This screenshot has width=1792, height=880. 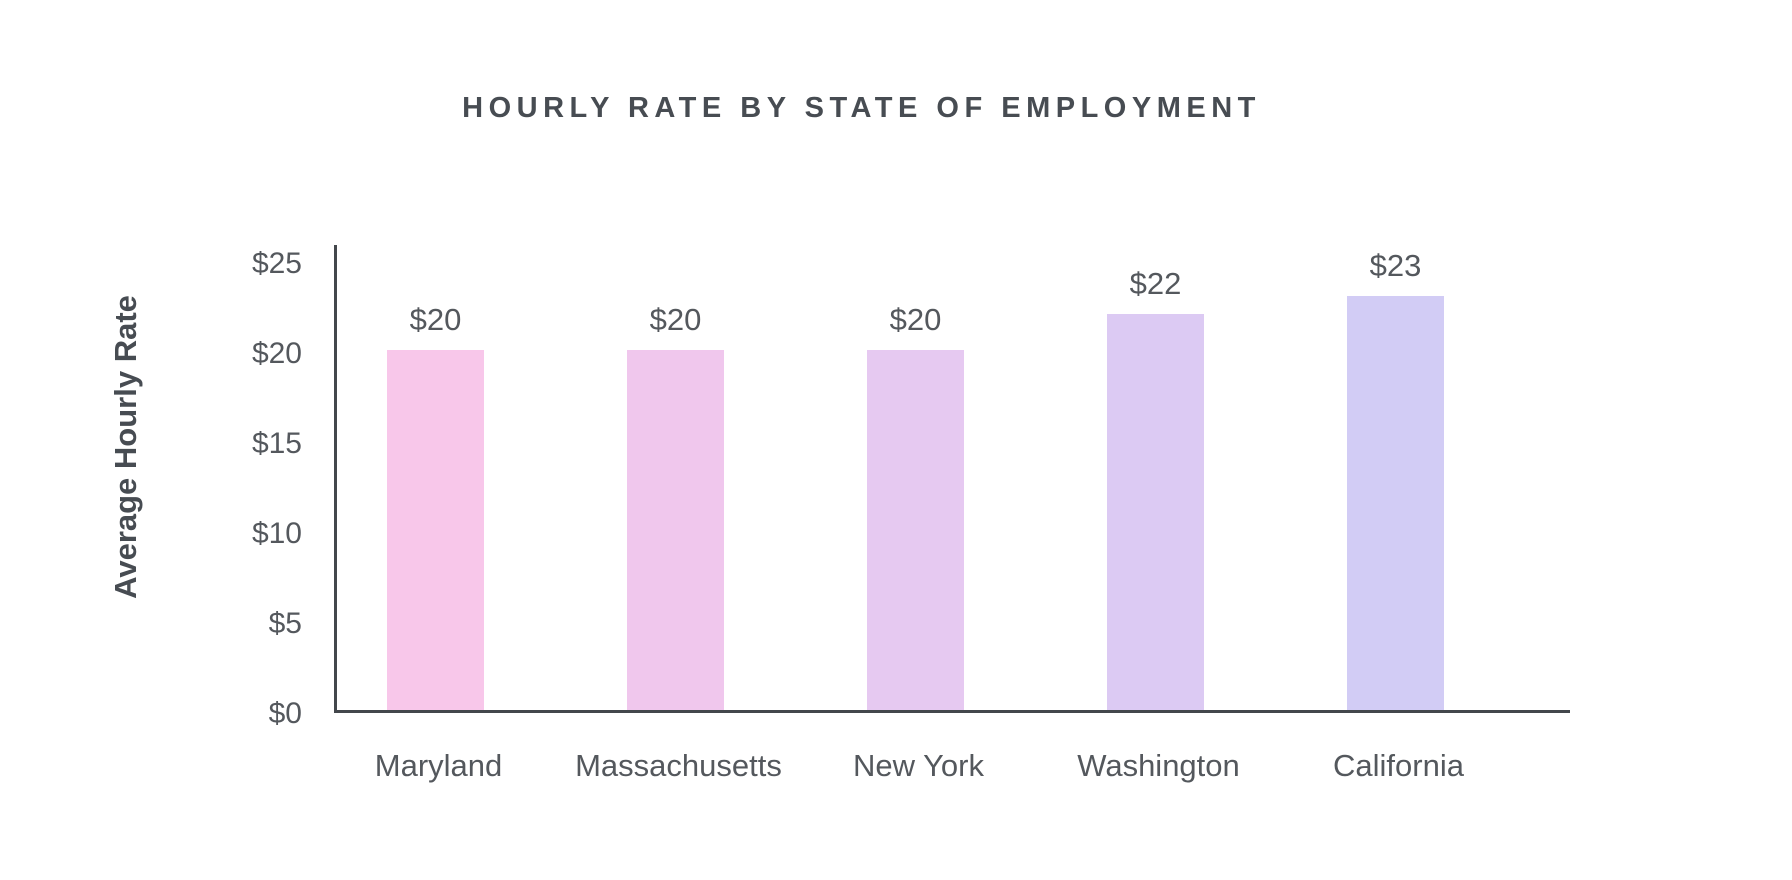 What do you see at coordinates (285, 623) in the screenshot?
I see `y-tick-label-5: $5` at bounding box center [285, 623].